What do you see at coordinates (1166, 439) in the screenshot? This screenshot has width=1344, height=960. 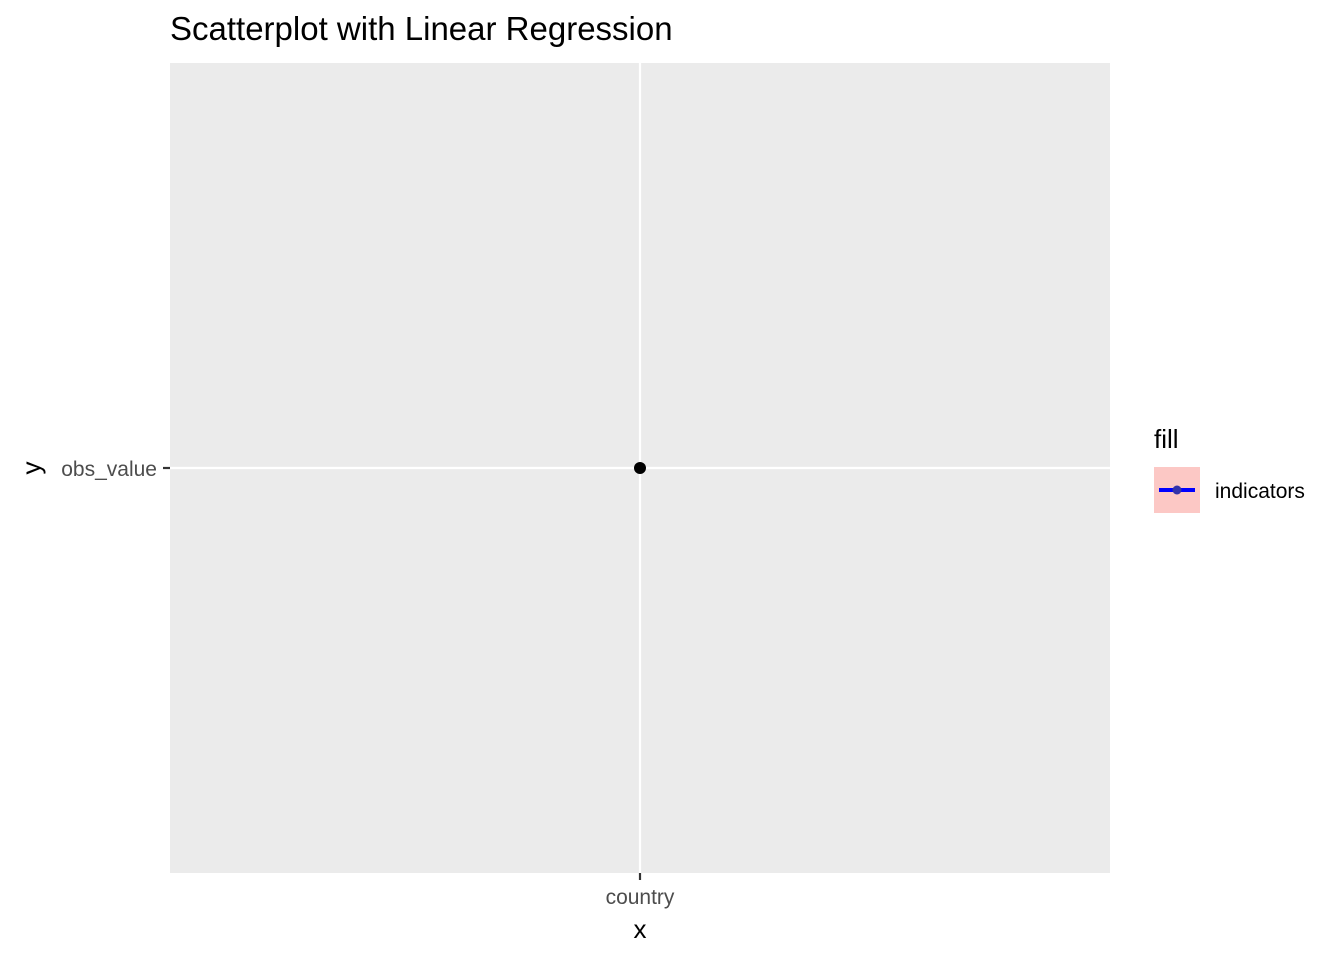 I see `legend-title: fill` at bounding box center [1166, 439].